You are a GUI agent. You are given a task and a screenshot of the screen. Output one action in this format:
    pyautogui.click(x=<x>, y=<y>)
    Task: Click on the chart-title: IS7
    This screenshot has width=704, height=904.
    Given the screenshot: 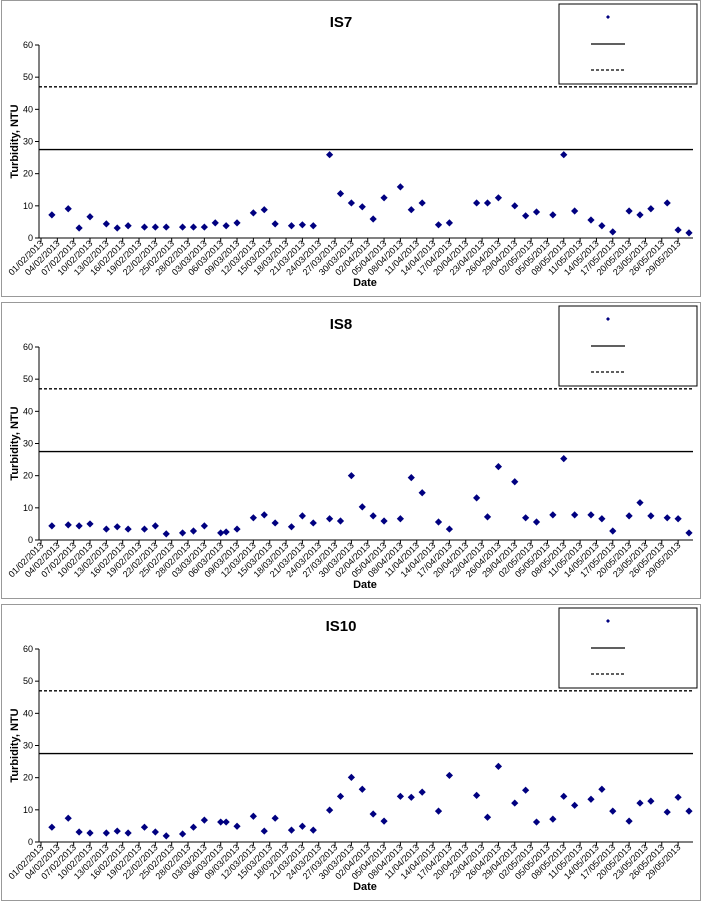 What is the action you would take?
    pyautogui.click(x=341, y=22)
    